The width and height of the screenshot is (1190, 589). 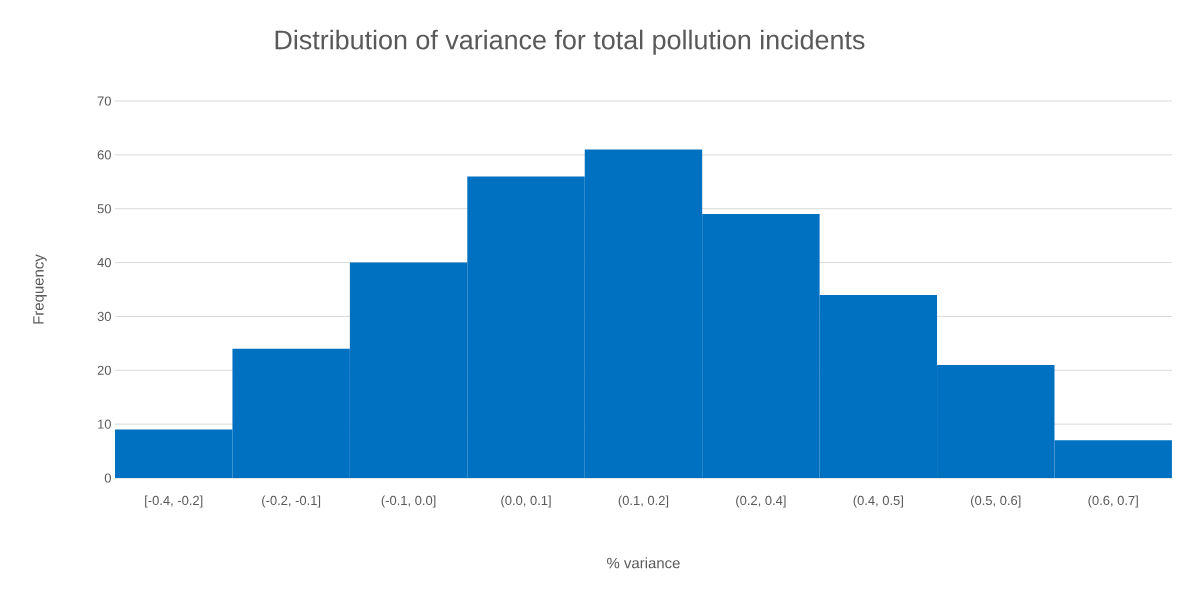 I want to click on y-tick-label: 60, so click(x=104, y=155).